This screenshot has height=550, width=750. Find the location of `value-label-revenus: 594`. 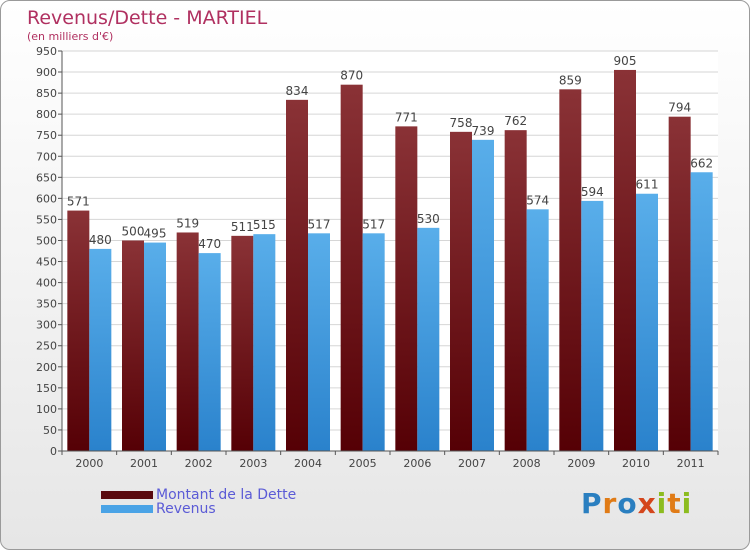

value-label-revenus: 594 is located at coordinates (592, 192).